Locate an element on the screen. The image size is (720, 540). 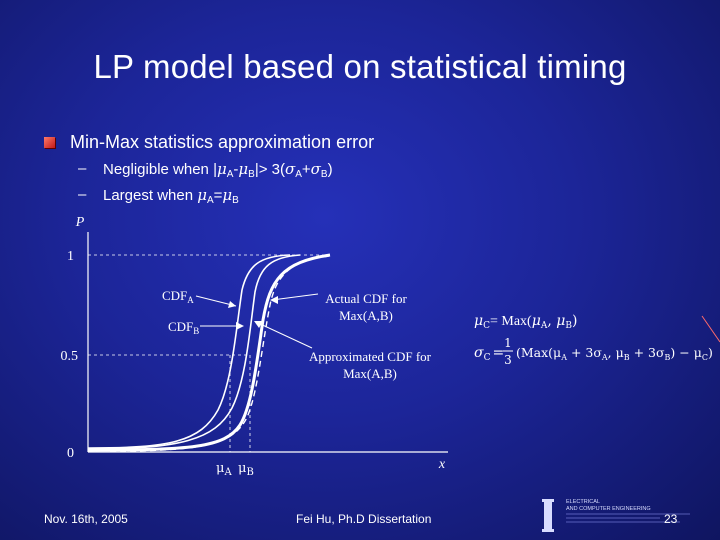
x-tick-mu-b: μB is located at coordinates (246, 469).